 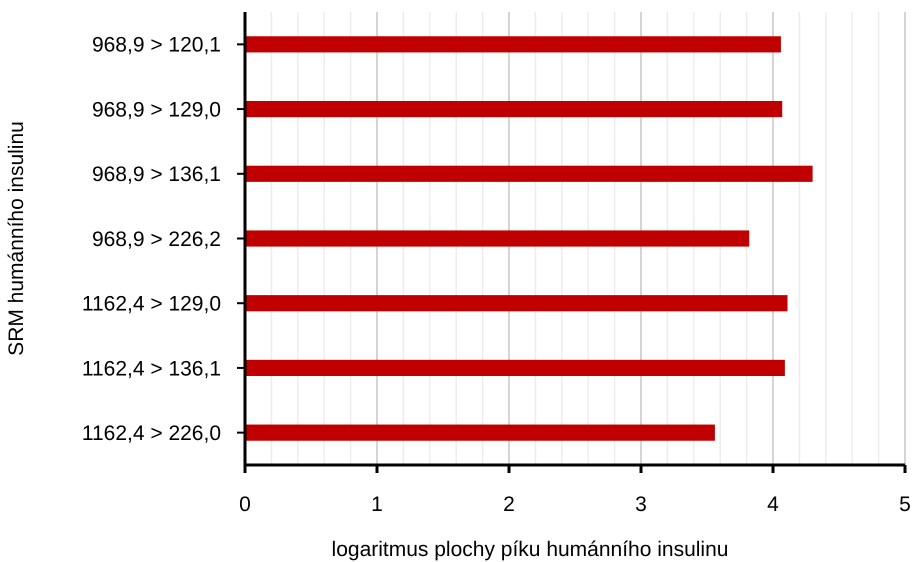 What do you see at coordinates (16, 238) in the screenshot?
I see `y-axis-title: SRM humánního insulinu` at bounding box center [16, 238].